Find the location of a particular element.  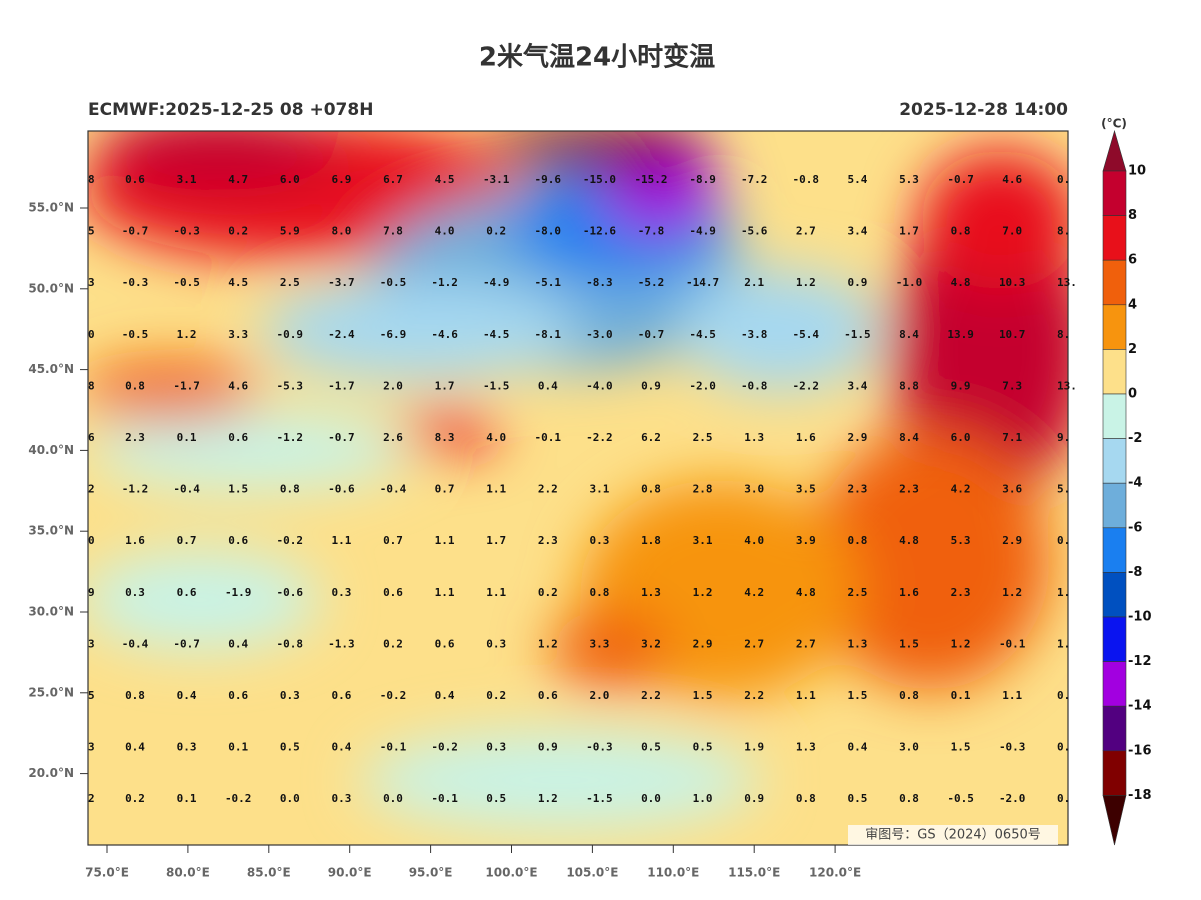

colorbar-label: -16 is located at coordinates (1140, 750).